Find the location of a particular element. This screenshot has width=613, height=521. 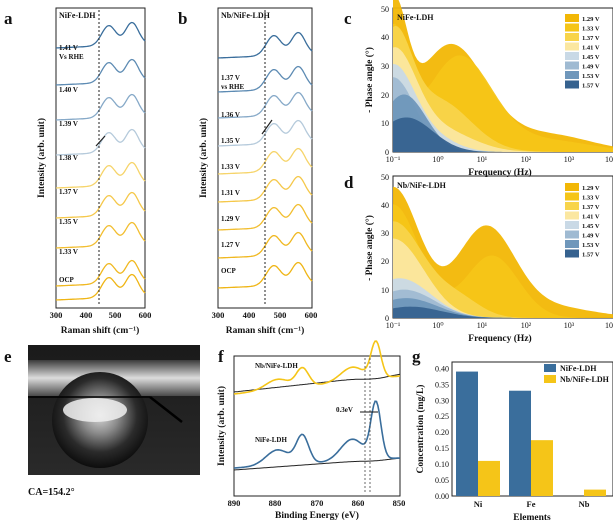

raman-a-label-8: OCP is located at coordinates (67, 280).